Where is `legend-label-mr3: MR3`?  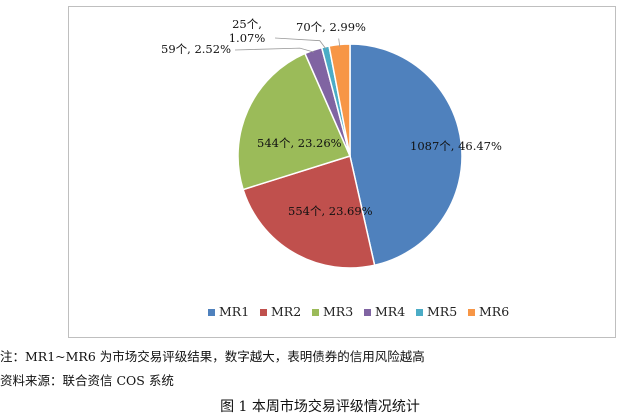 legend-label-mr3: MR3 is located at coordinates (338, 311).